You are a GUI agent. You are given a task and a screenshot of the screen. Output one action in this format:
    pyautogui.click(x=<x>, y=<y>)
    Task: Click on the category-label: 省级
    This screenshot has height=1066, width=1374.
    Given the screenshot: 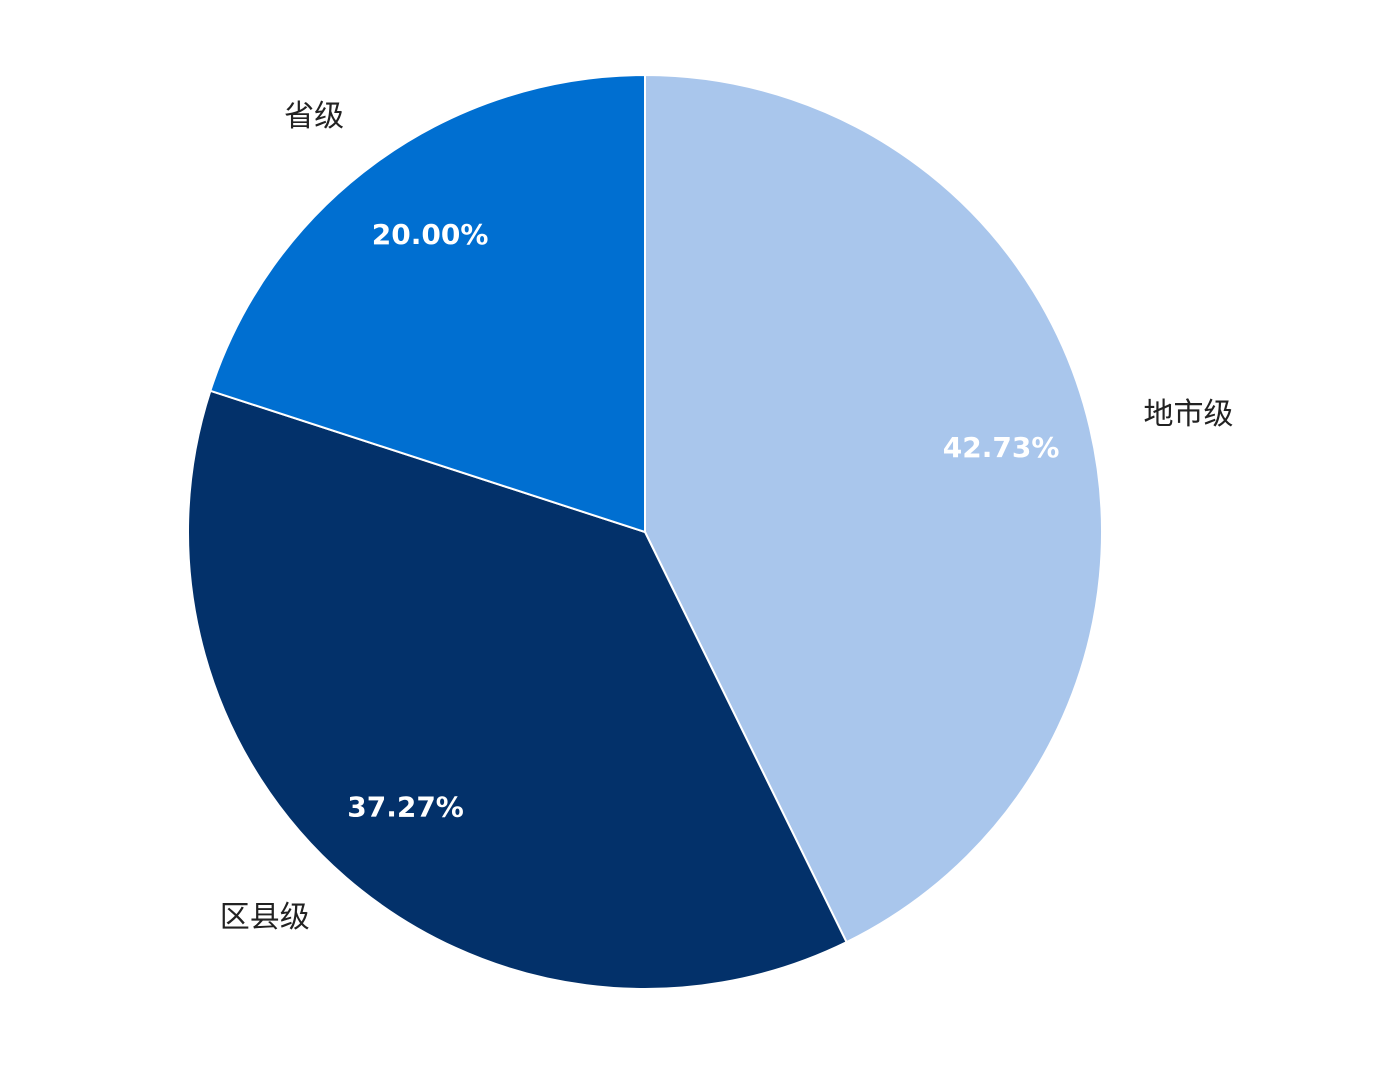 What is the action you would take?
    pyautogui.click(x=314, y=116)
    